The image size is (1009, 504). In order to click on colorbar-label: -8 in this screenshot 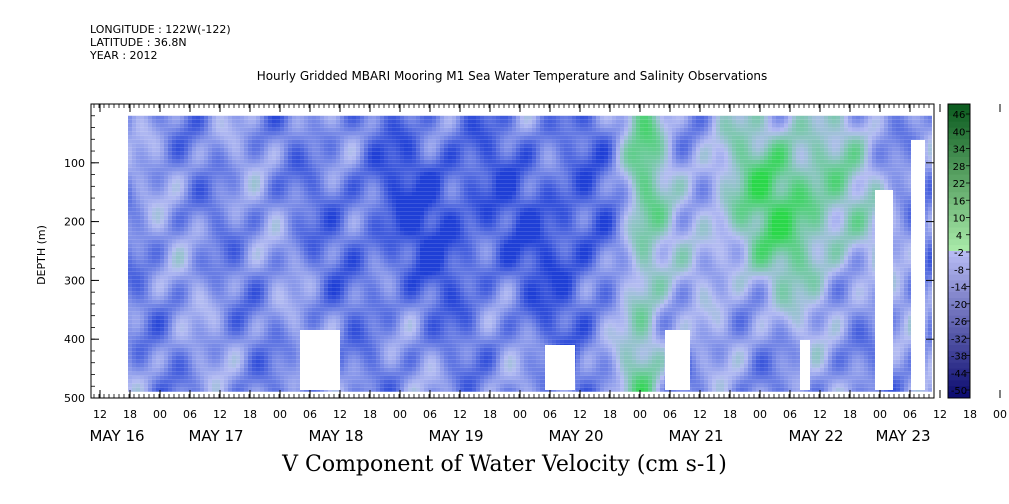, I will do `click(959, 270)`.